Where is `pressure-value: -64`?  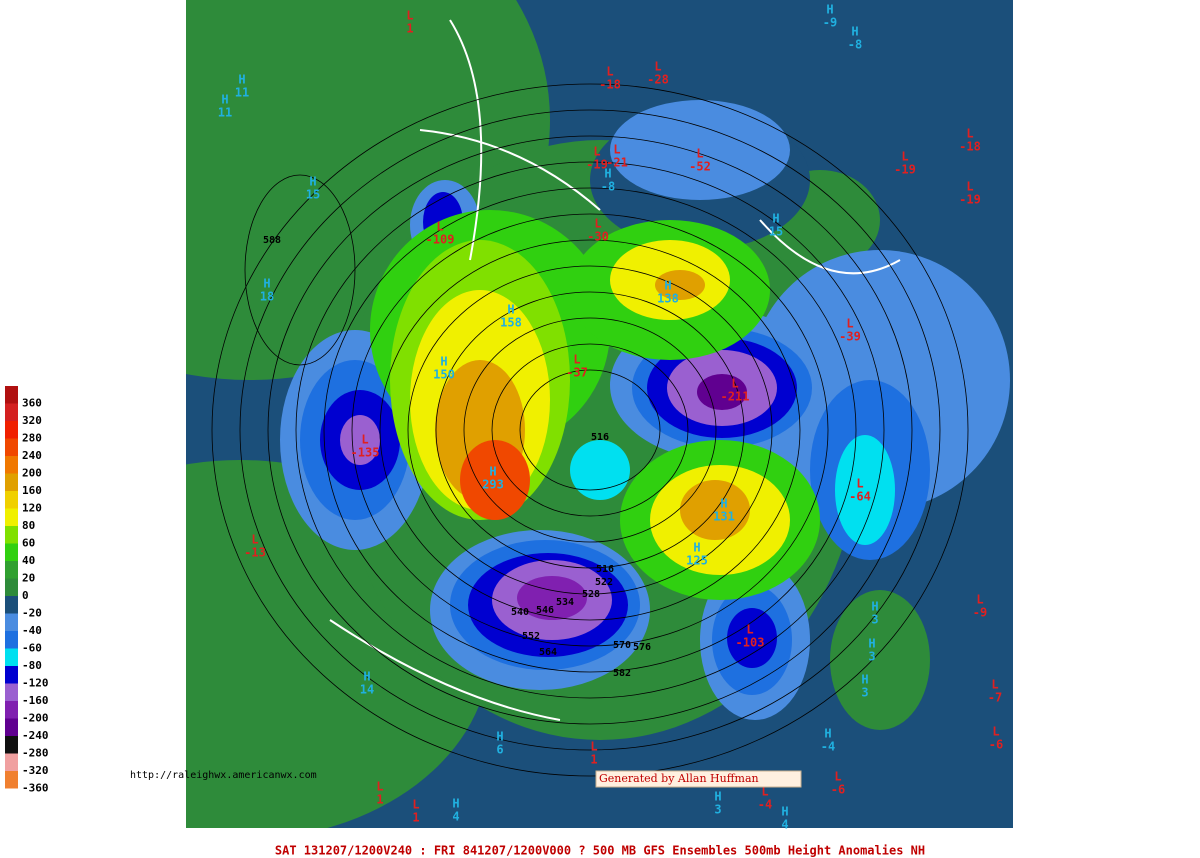
pressure-value: -64 is located at coordinates (860, 497).